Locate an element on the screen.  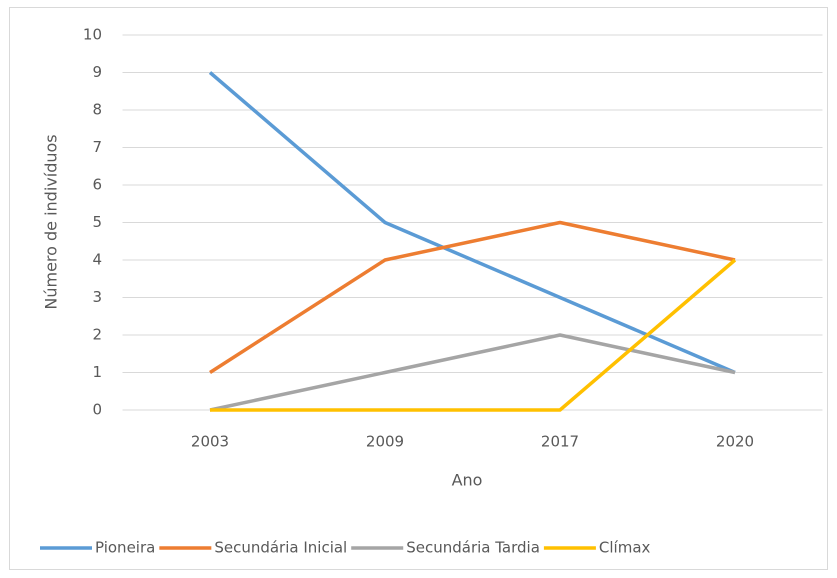
x-tick-label: 2009 is located at coordinates (385, 442).